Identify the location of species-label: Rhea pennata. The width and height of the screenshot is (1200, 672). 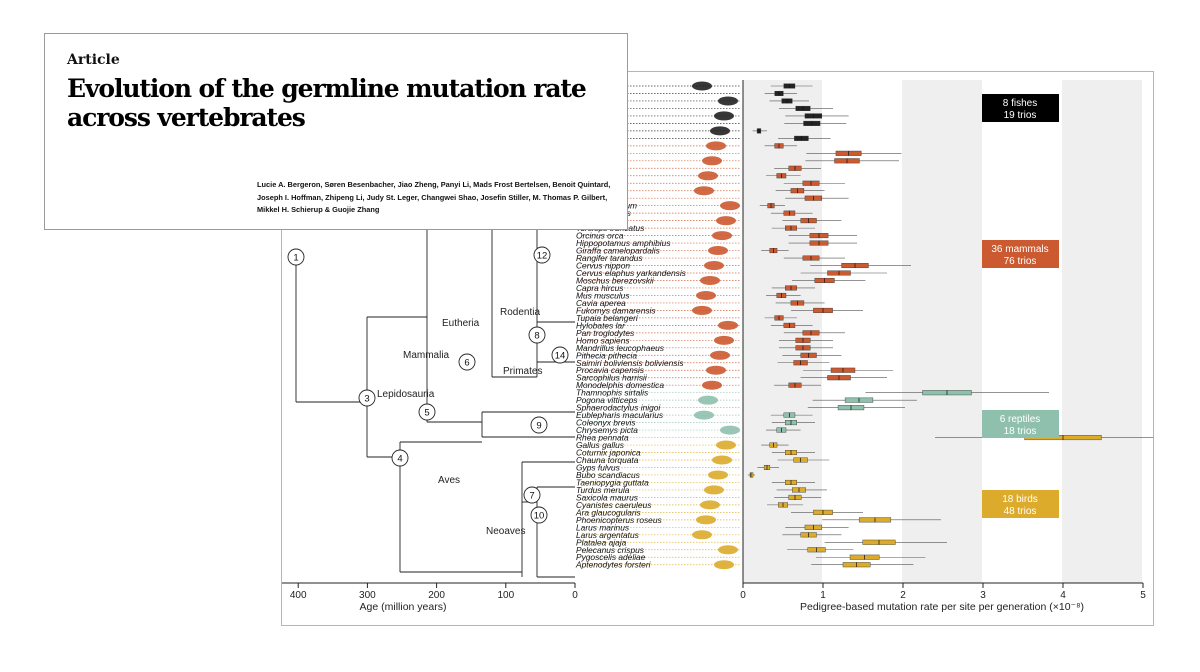
(602, 438).